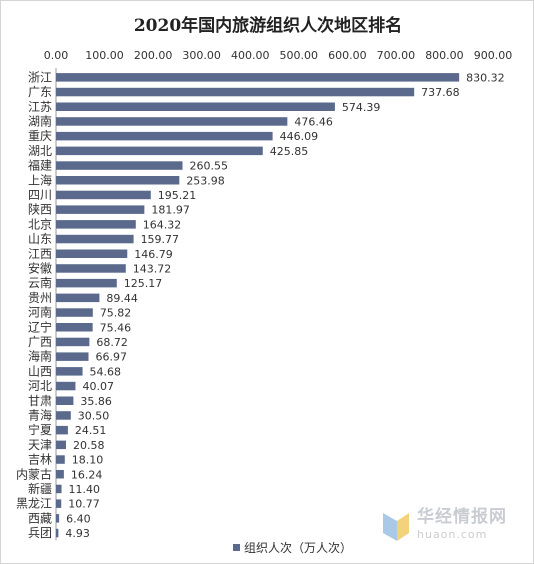 This screenshot has height=564, width=534. I want to click on data-label: 476.46, so click(313, 121).